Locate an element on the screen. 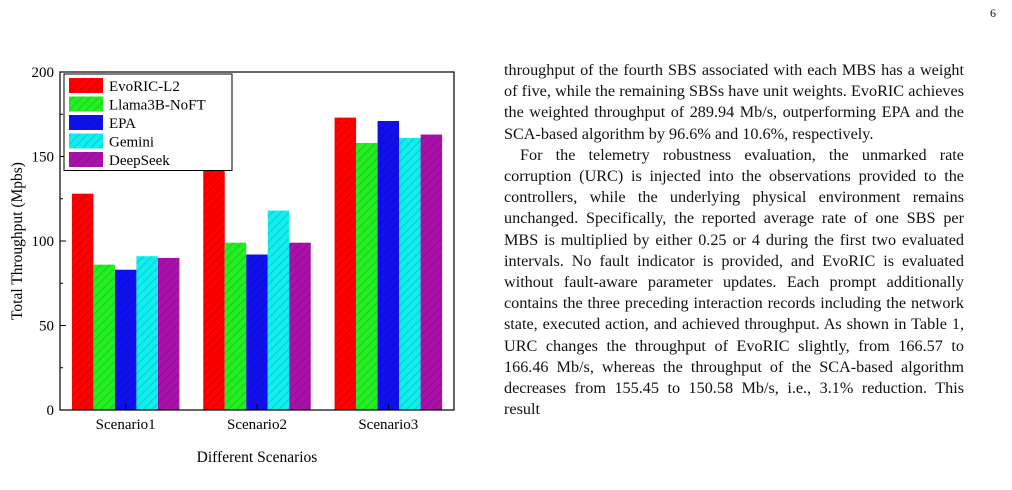 The width and height of the screenshot is (1012, 490). page-number: 6 is located at coordinates (993, 13).